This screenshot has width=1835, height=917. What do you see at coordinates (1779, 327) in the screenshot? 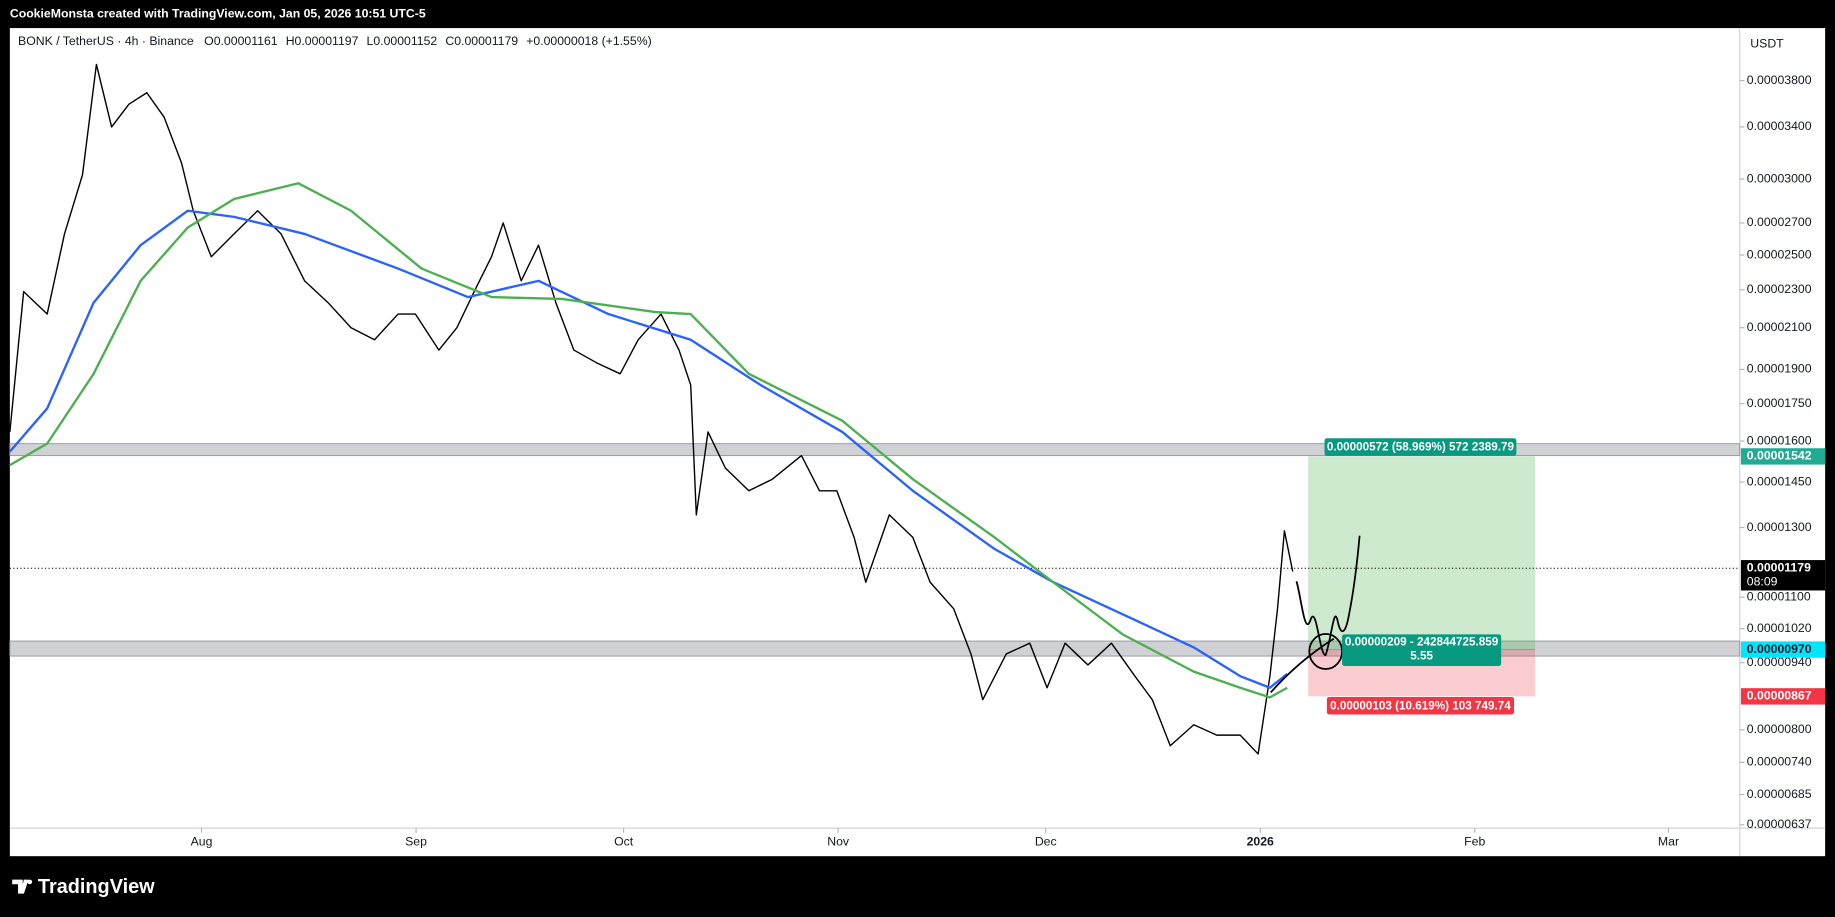
I see `y-tick-label: 0.00002100` at bounding box center [1779, 327].